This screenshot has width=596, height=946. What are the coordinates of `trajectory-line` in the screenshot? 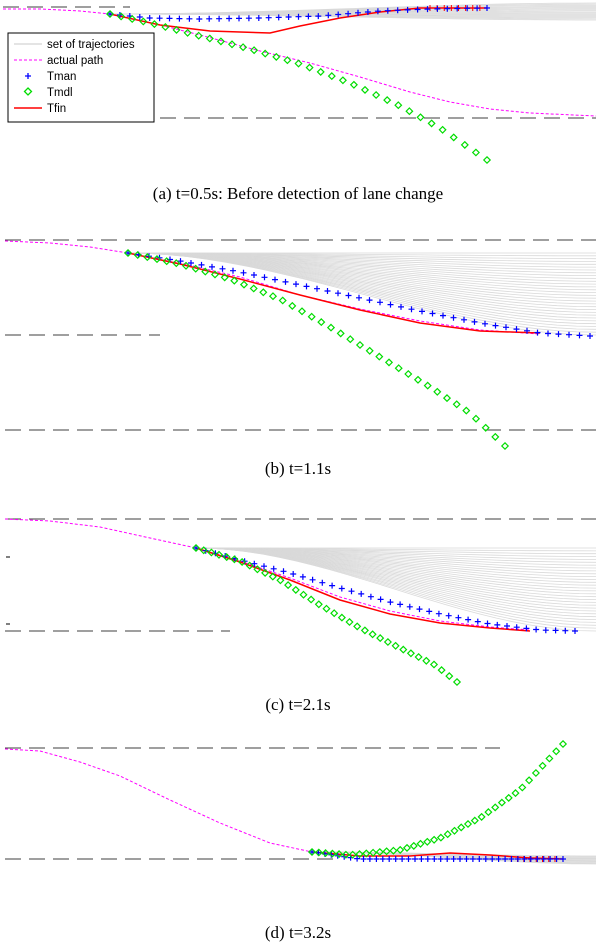 It's located at (395, 589).